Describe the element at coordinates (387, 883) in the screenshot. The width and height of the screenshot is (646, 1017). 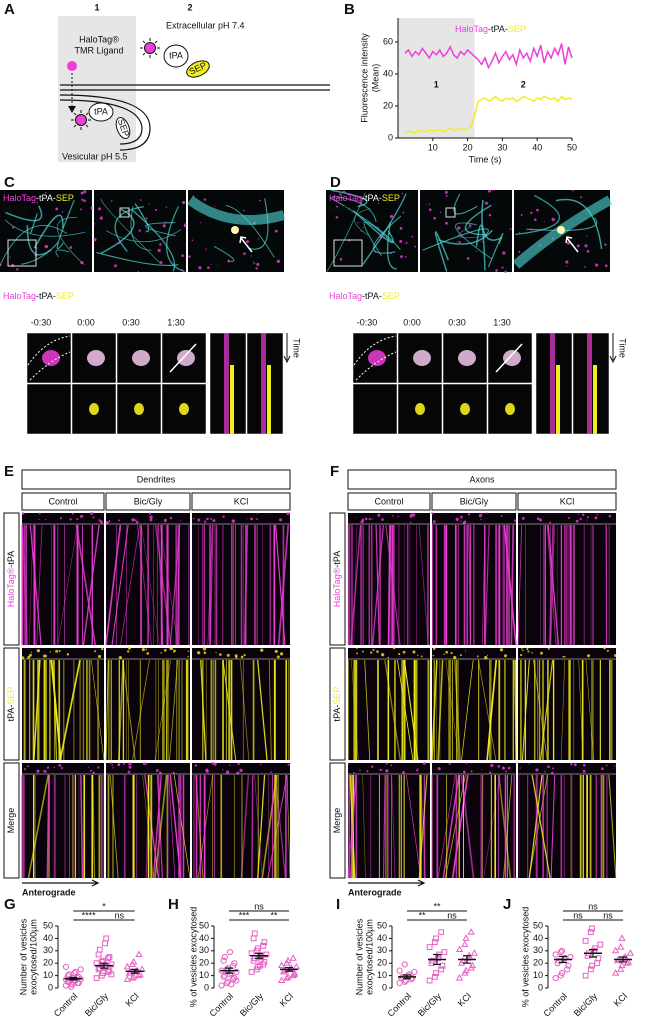
I see `direction-arrow` at that location.